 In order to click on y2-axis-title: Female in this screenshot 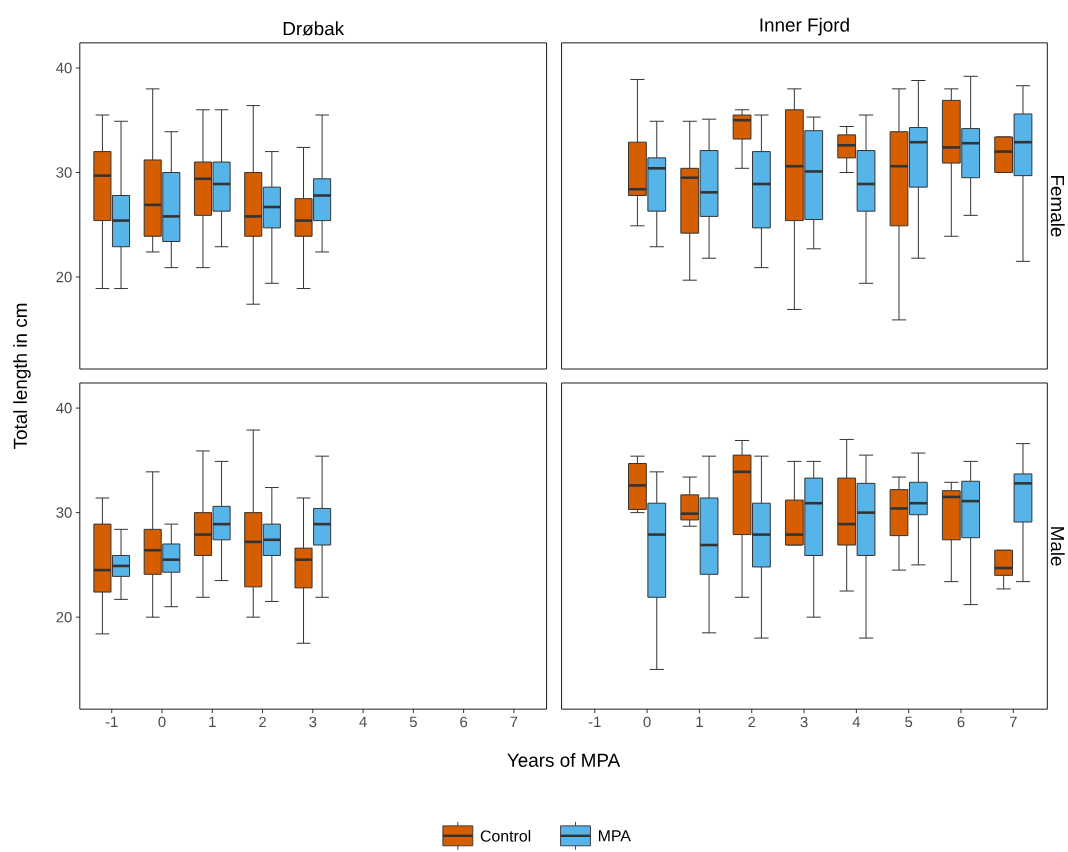, I will do `click(1057, 206)`.